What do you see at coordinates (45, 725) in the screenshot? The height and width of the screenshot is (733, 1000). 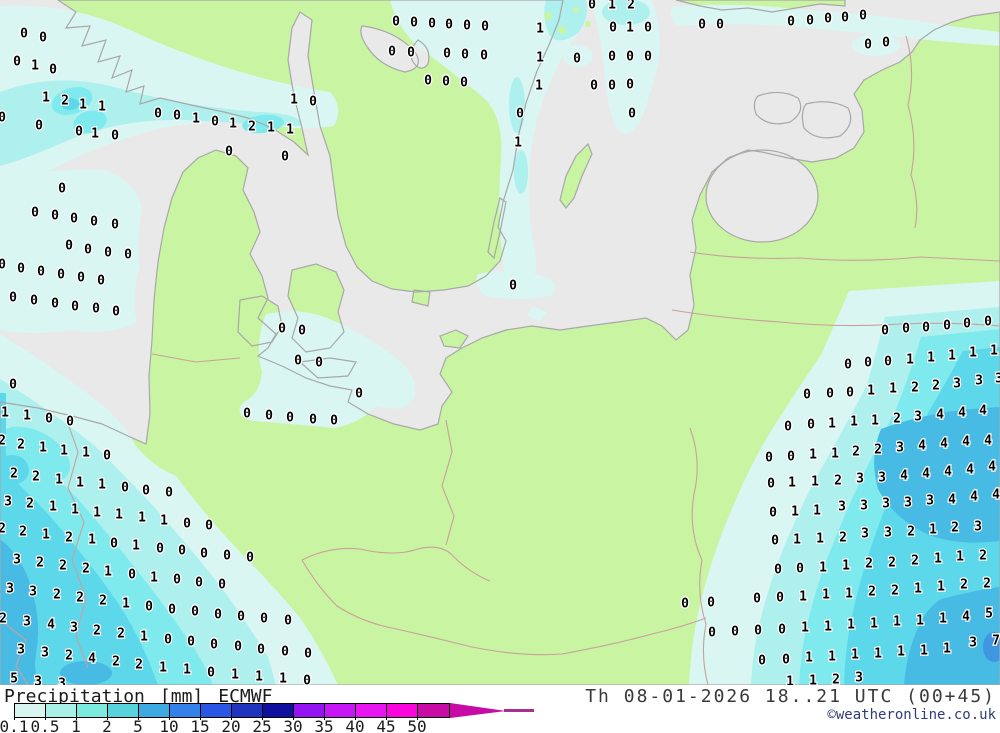 I see `scale-label: 0.5` at bounding box center [45, 725].